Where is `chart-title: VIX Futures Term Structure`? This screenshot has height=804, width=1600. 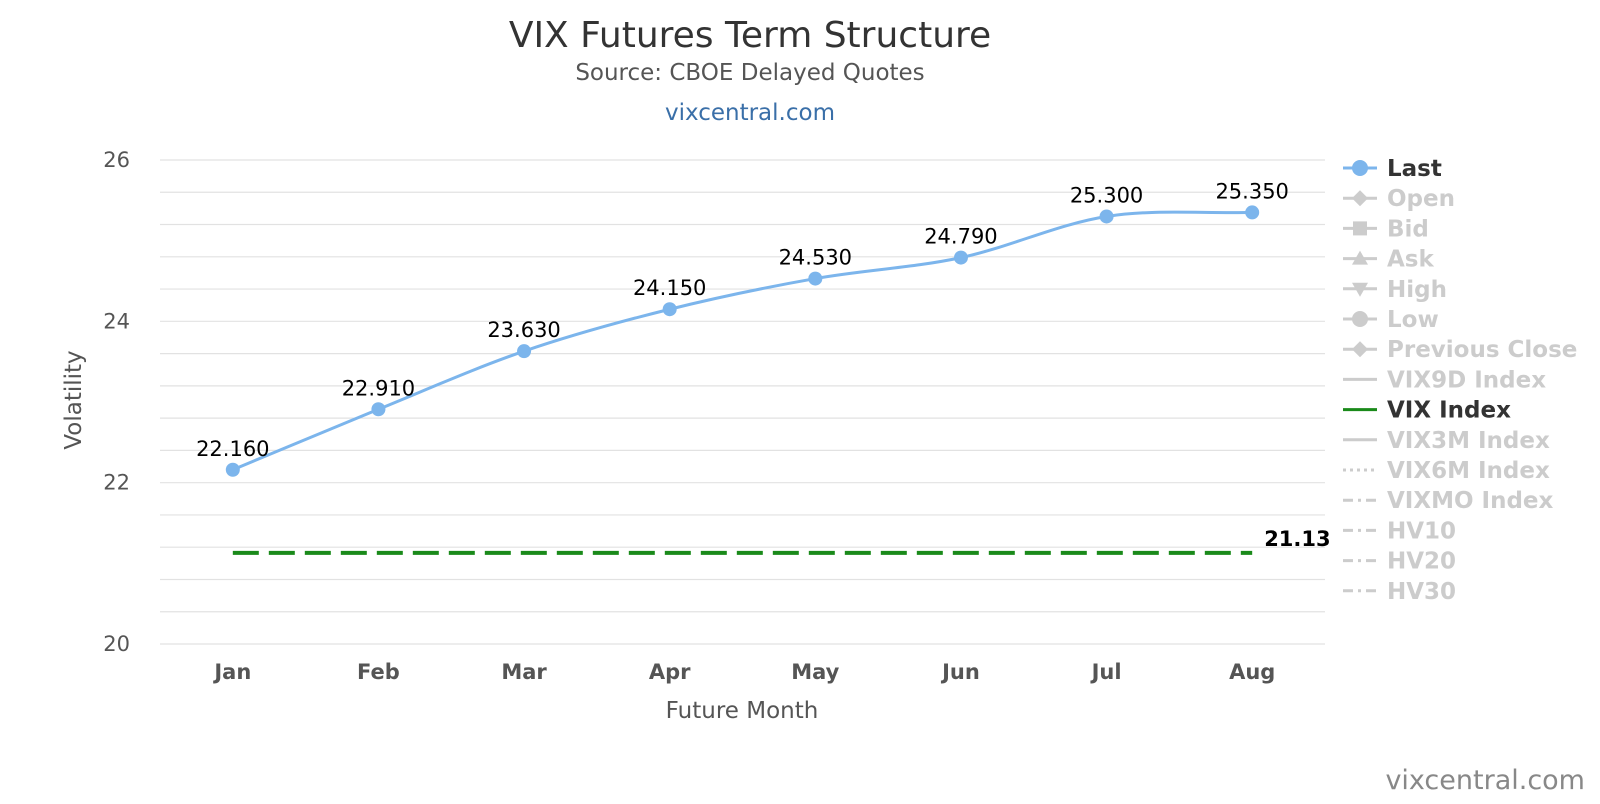
chart-title: VIX Futures Term Structure is located at coordinates (750, 35).